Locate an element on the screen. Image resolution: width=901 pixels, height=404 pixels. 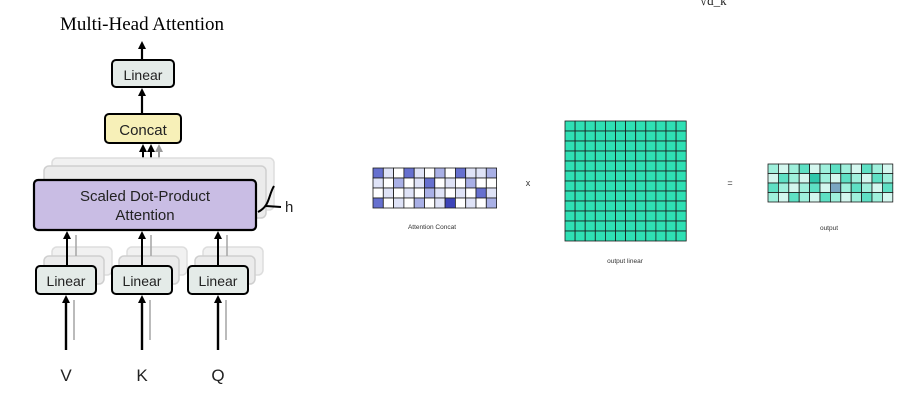
output-linear-matrix is located at coordinates (625, 181).